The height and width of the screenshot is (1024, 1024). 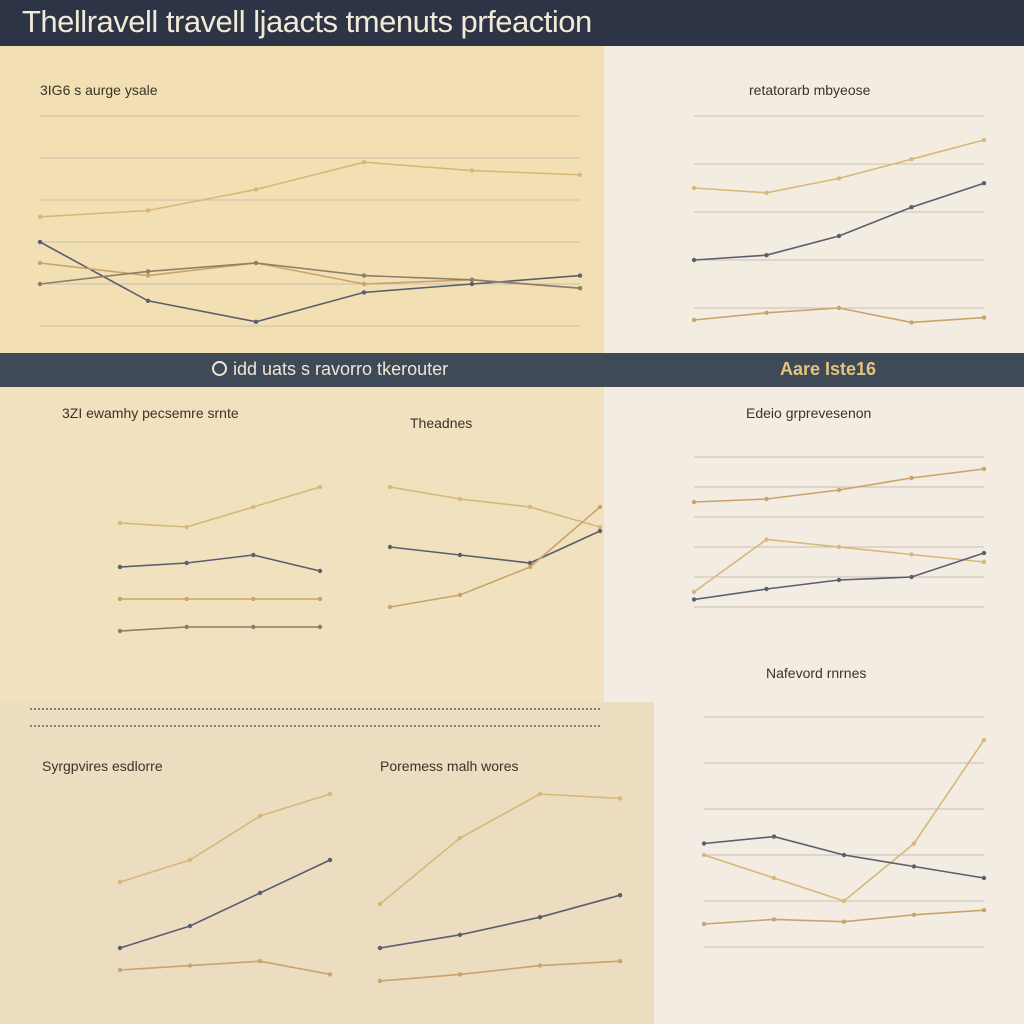 I want to click on text-strip, so click(x=315, y=729).